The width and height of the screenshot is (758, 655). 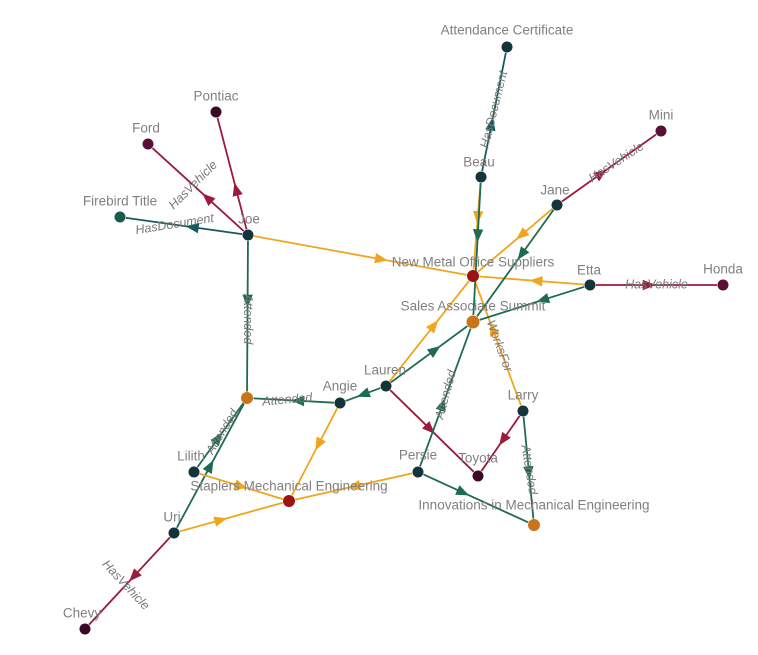 I want to click on graph-node-larry, so click(x=523, y=411).